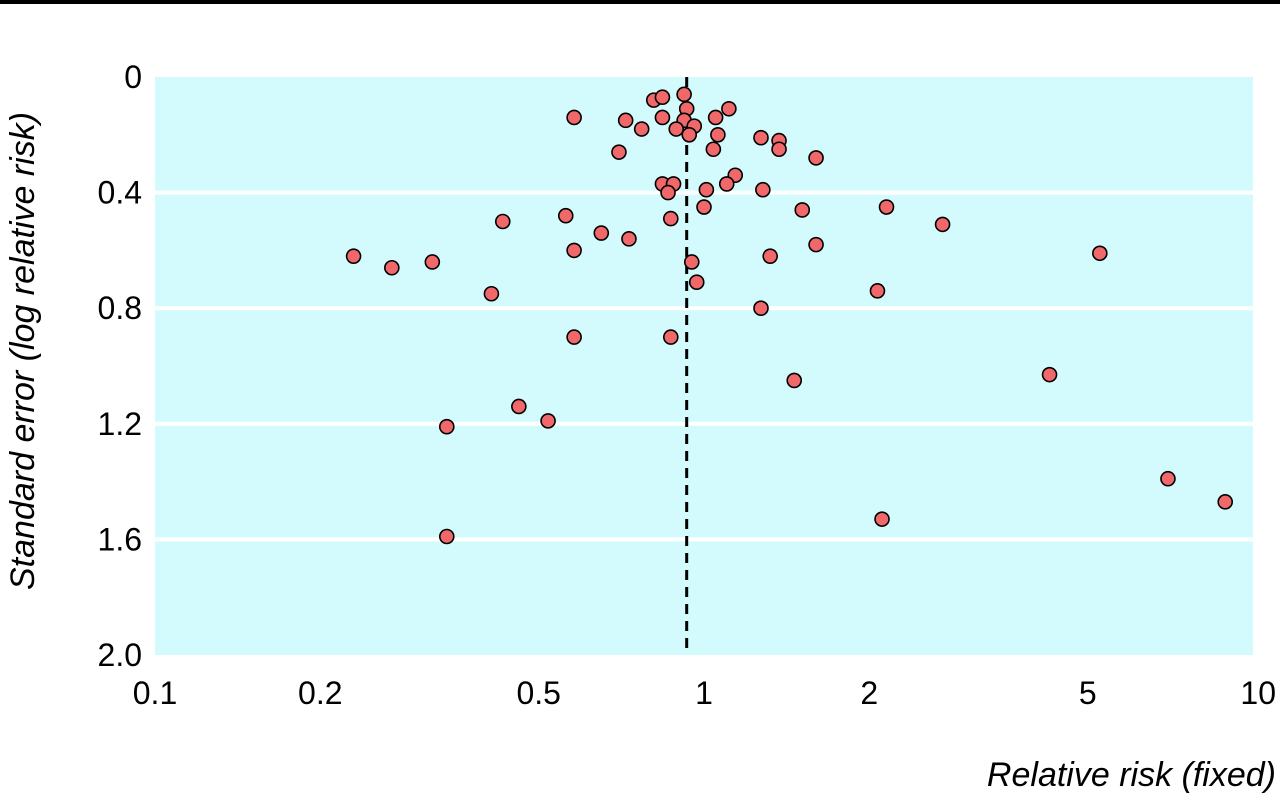  Describe the element at coordinates (869, 693) in the screenshot. I see `x-tick-label: 2` at that location.